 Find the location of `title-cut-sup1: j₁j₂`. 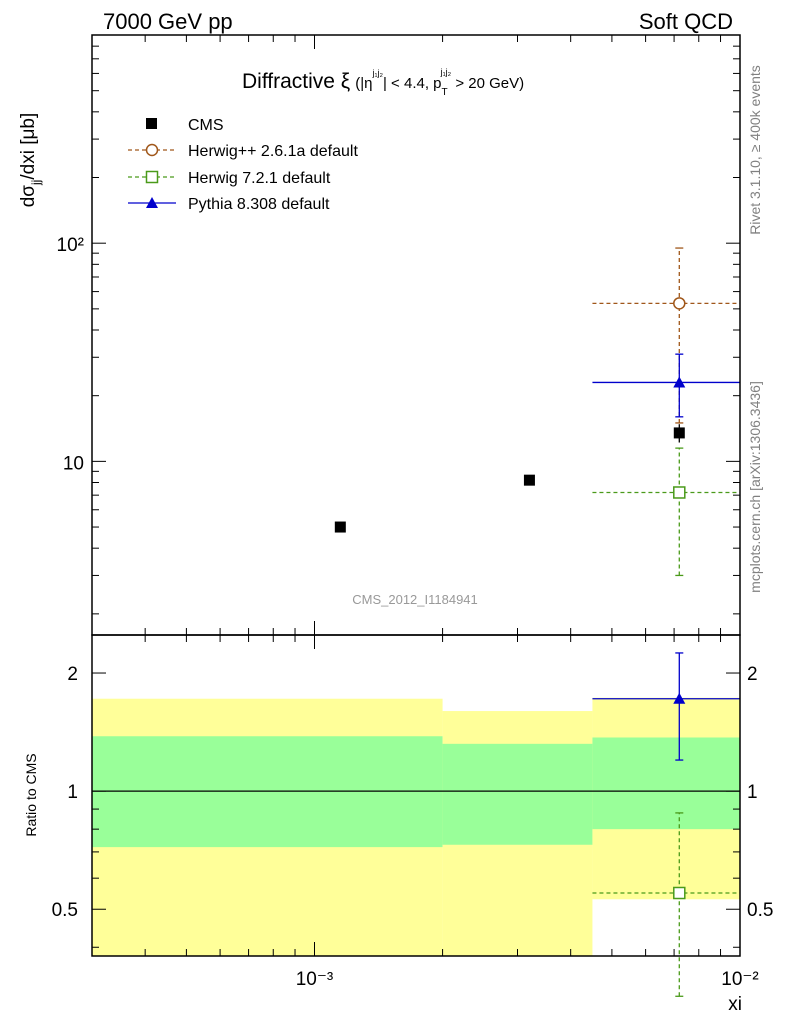

title-cut-sup1: j₁j₂ is located at coordinates (377, 73).